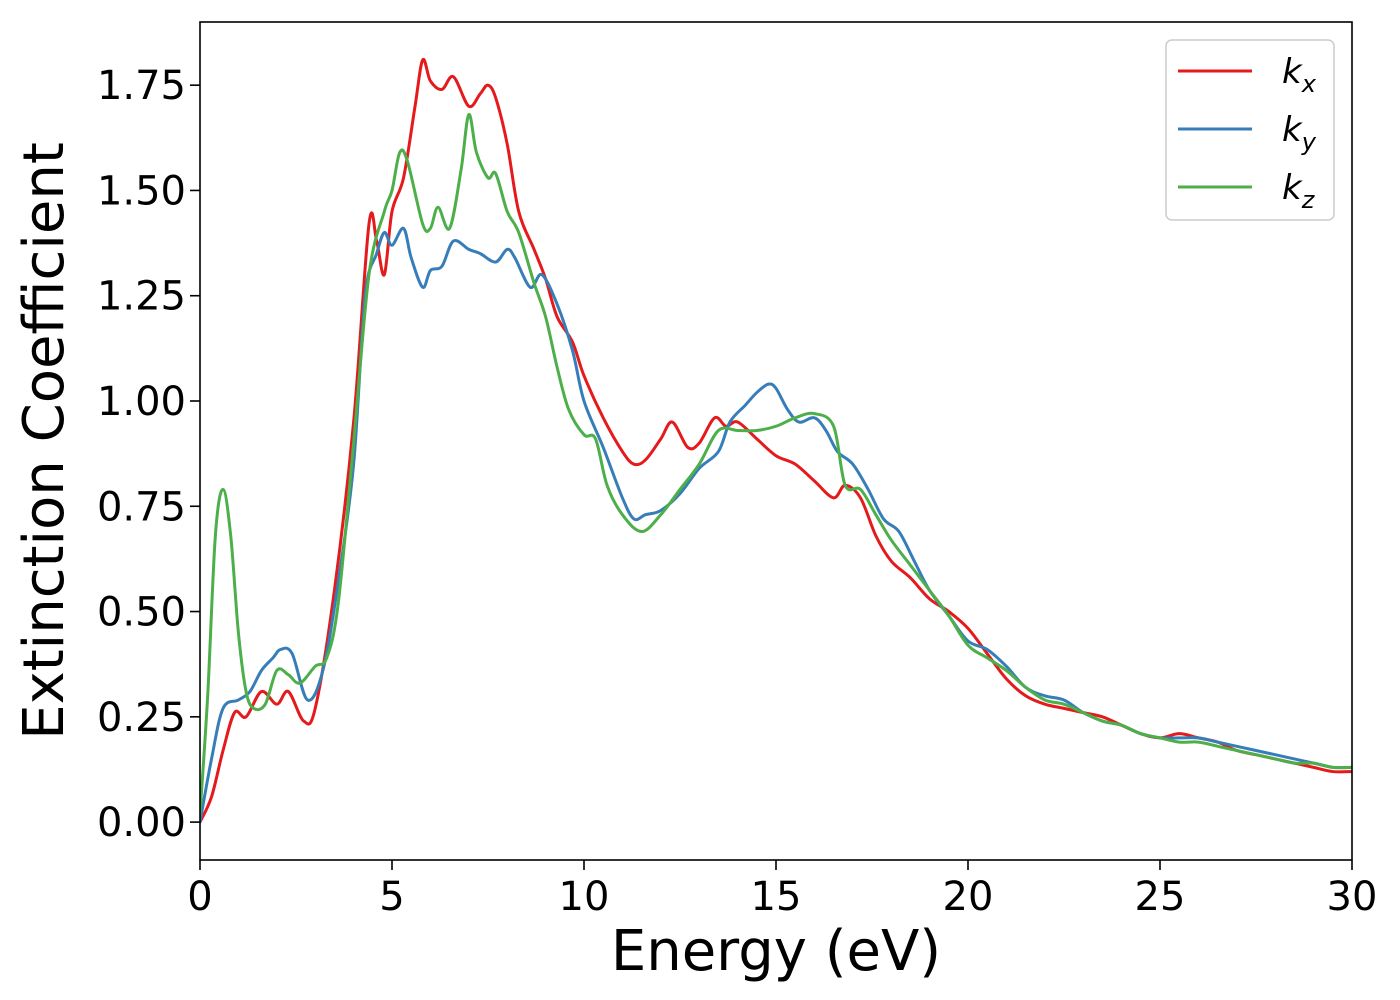  What do you see at coordinates (141, 507) in the screenshot?
I see `y-tick-label: 0.75` at bounding box center [141, 507].